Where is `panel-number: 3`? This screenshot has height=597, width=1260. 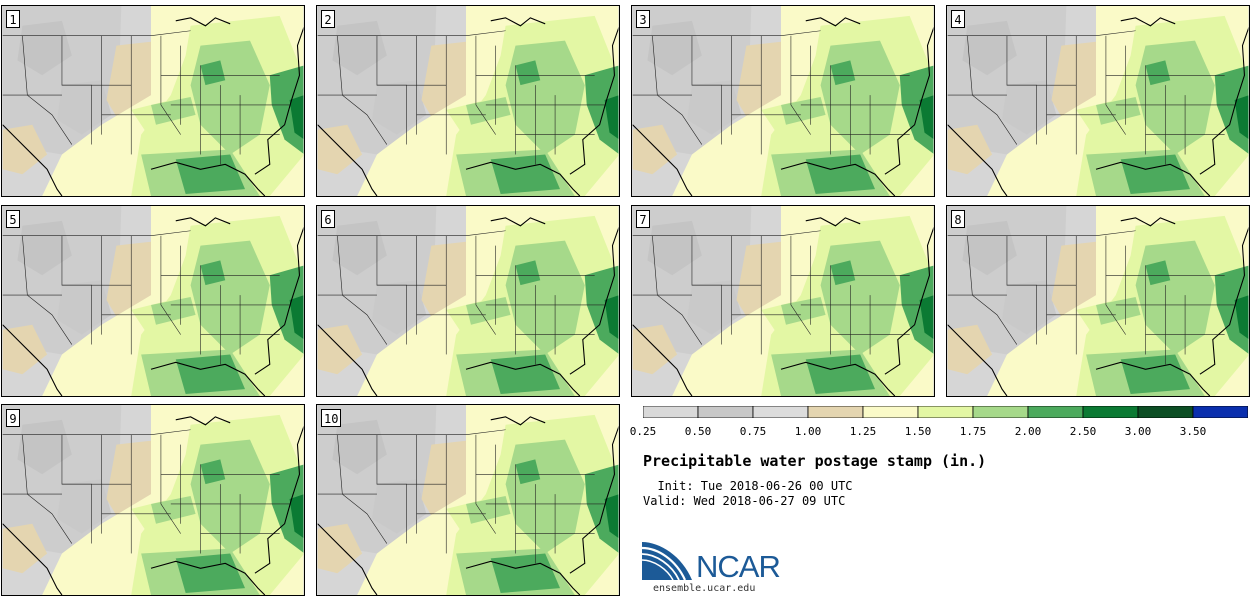
panel-number: 3 is located at coordinates (643, 19).